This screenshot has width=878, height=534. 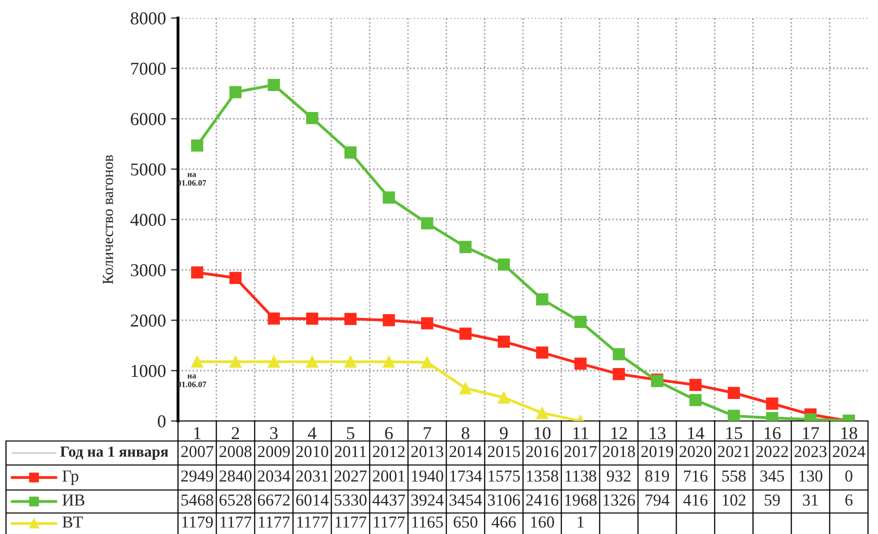 I want to click on data-label: 59, so click(x=772, y=500).